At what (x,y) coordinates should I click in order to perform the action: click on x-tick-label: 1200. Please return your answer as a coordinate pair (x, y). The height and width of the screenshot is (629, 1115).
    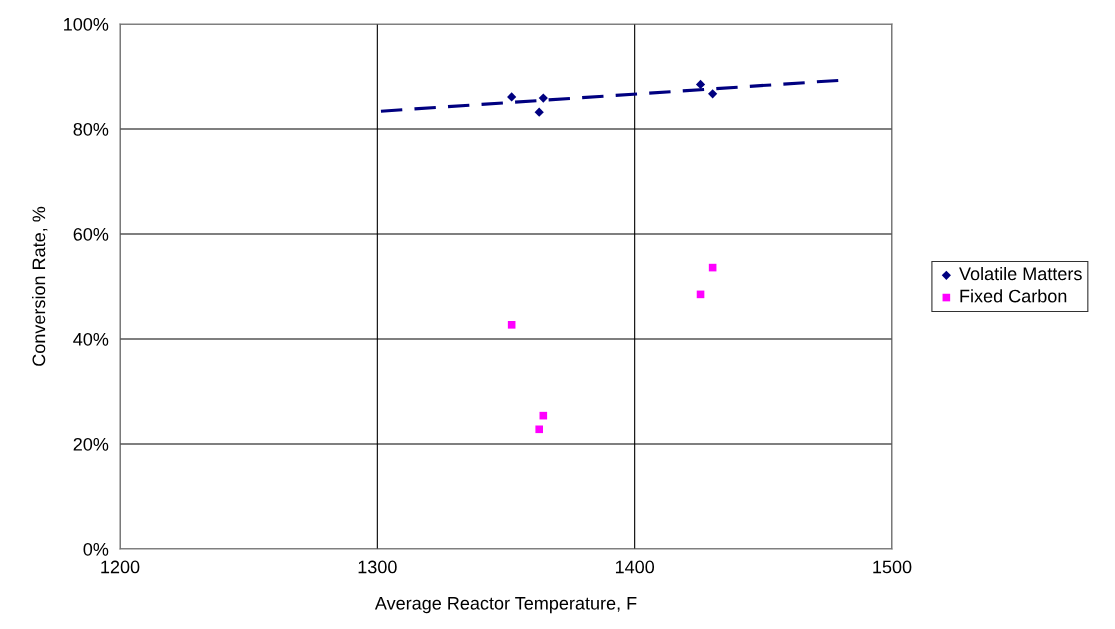
    Looking at the image, I should click on (120, 567).